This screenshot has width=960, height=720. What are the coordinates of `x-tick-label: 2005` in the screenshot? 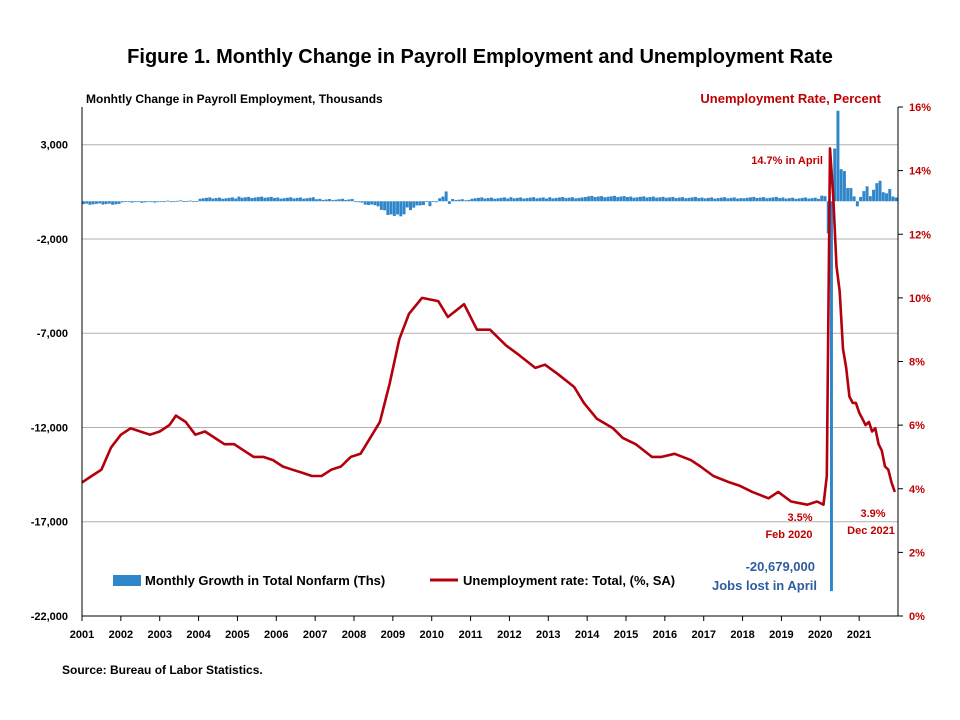 It's located at (237, 635).